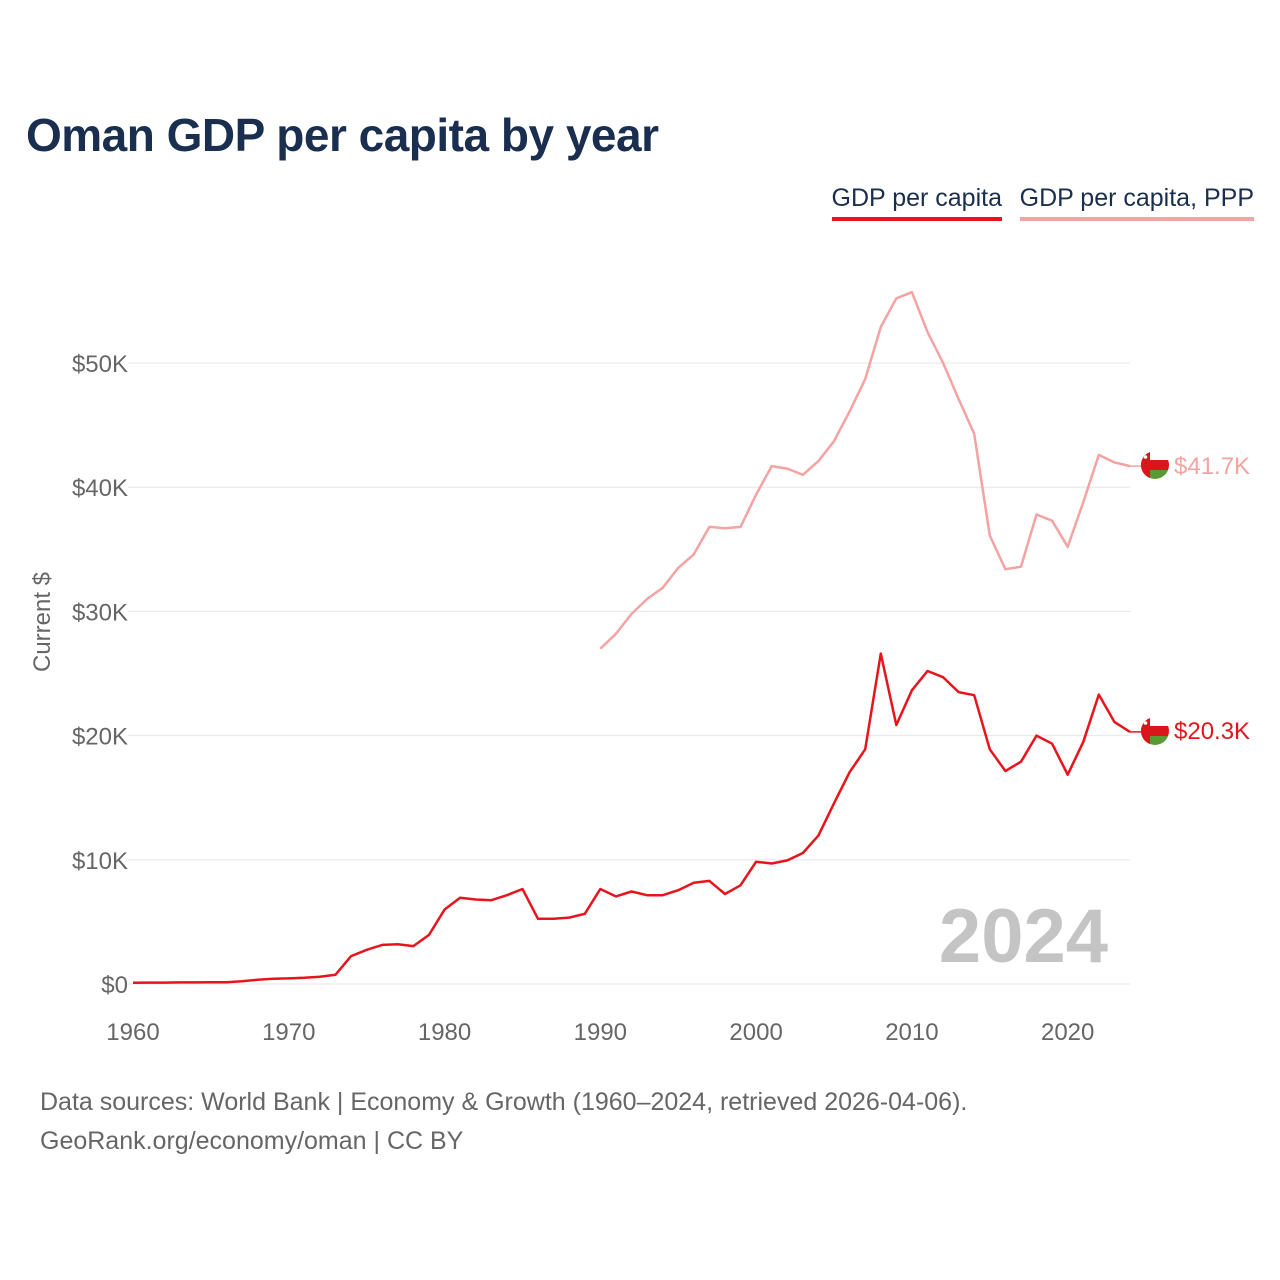 Image resolution: width=1280 pixels, height=1280 pixels. I want to click on legend-item-gdp-per-capita: GDP per capita, so click(916, 202).